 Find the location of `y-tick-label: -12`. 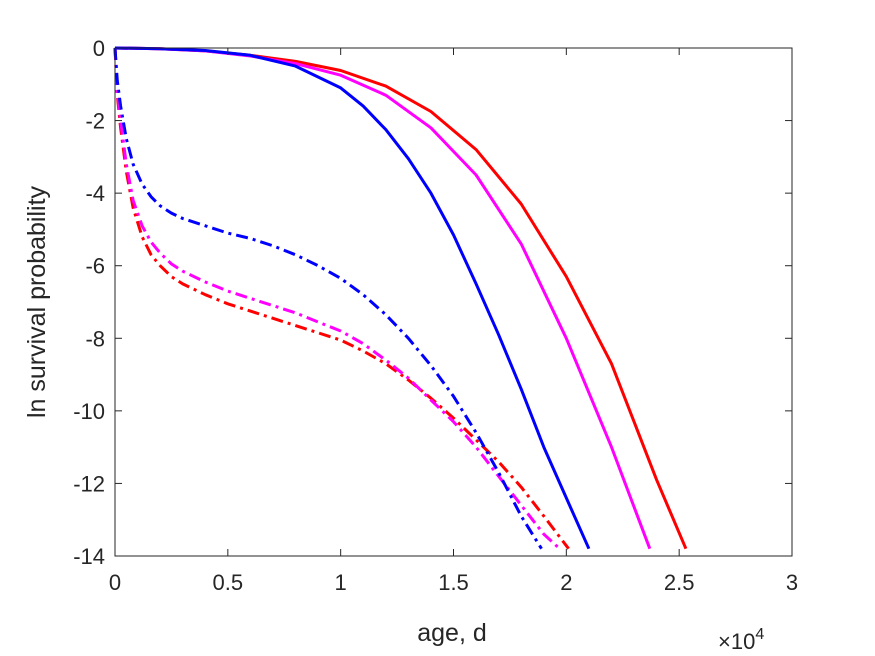

y-tick-label: -12 is located at coordinates (89, 483).